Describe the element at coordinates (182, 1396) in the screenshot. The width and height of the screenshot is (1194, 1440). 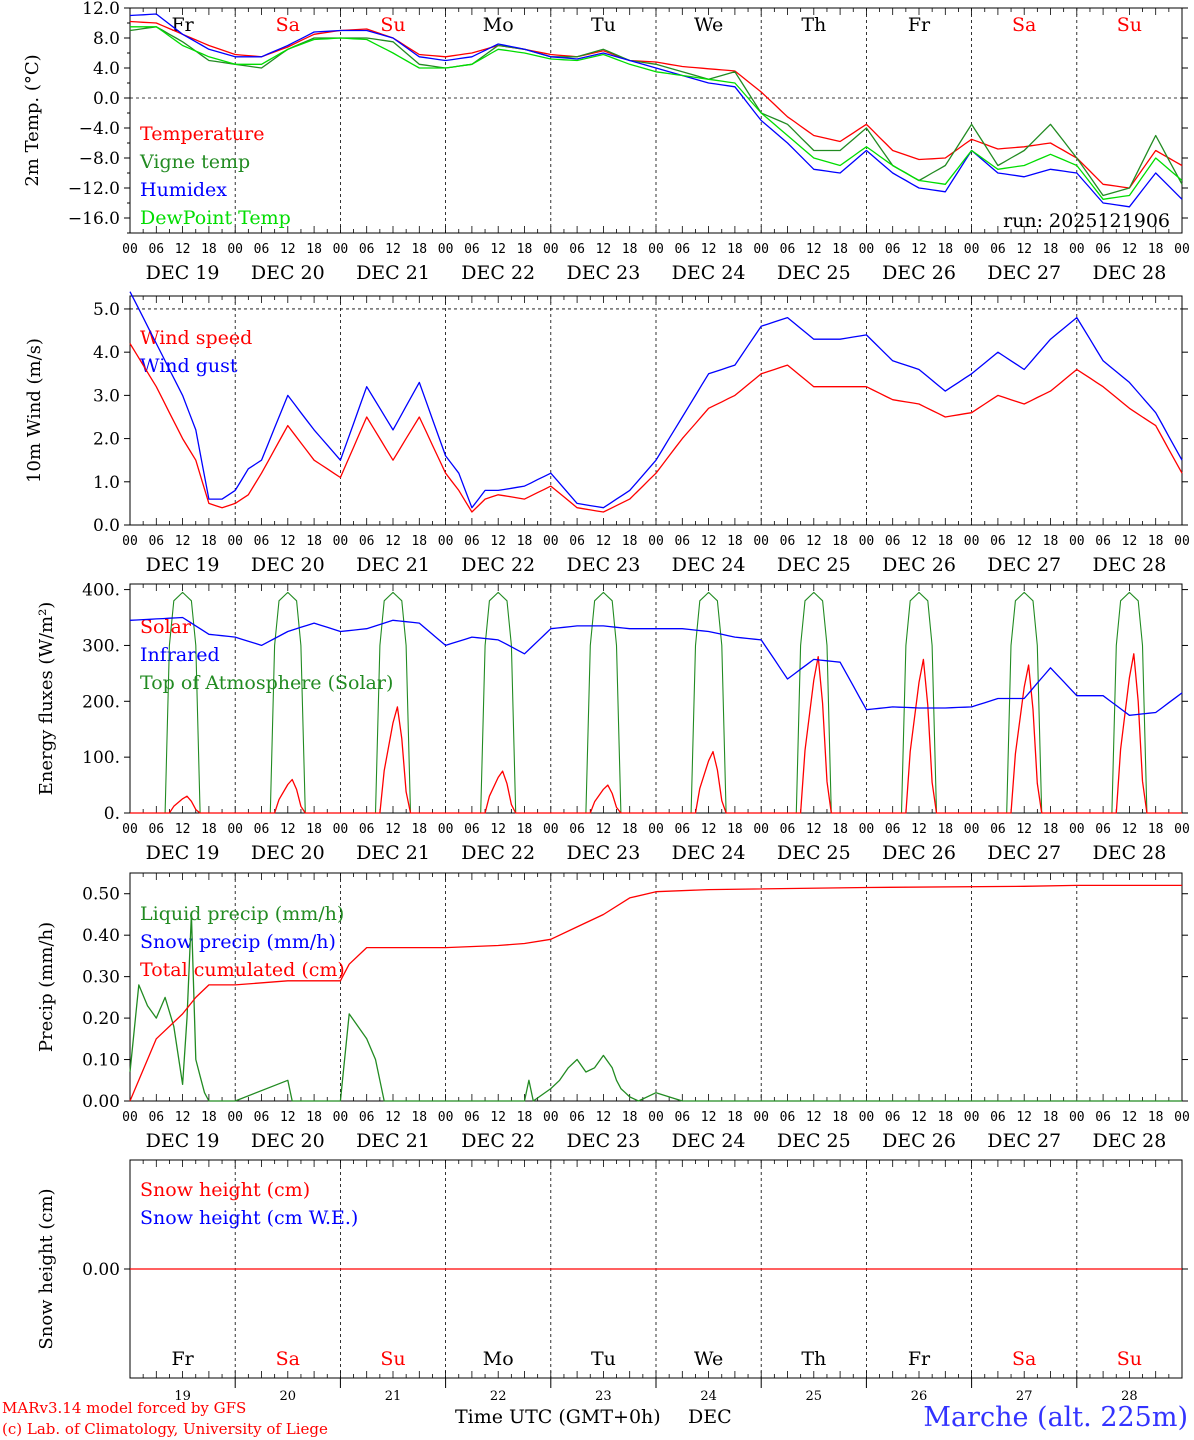
I see `day-number-label: 19` at that location.